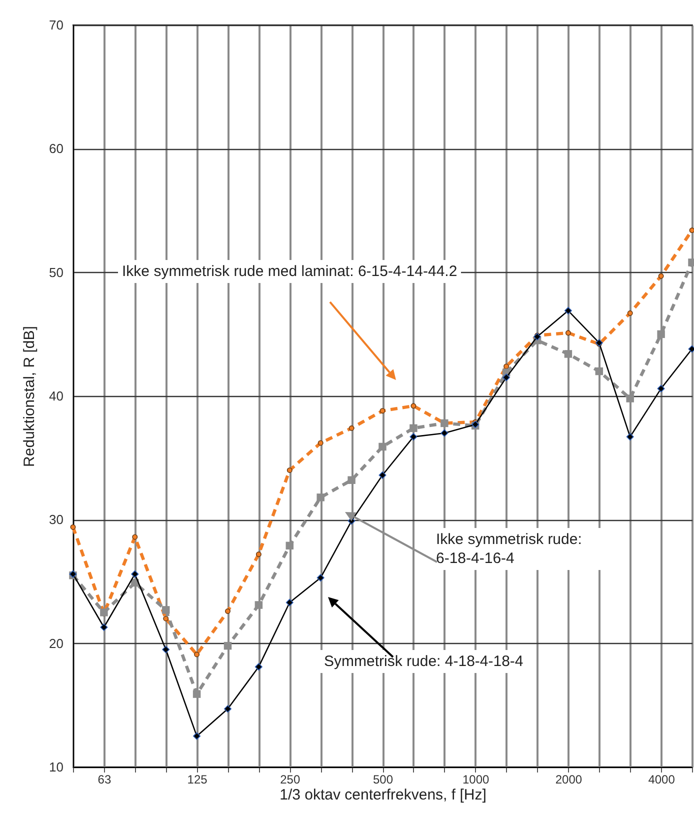 The height and width of the screenshot is (814, 694). I want to click on x-tick-label: 500, so click(383, 779).